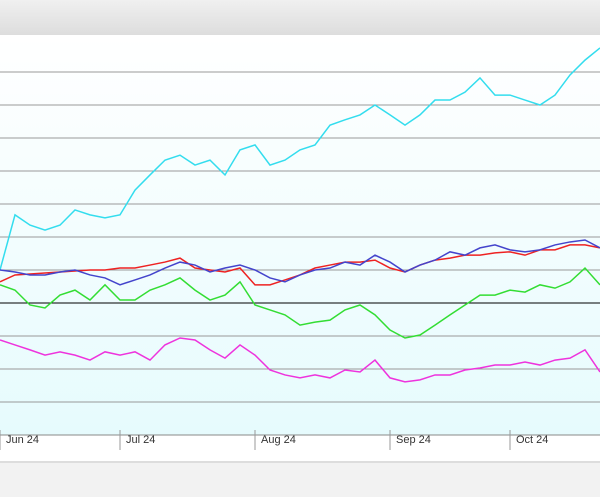 Image resolution: width=600 pixels, height=497 pixels. What do you see at coordinates (22, 440) in the screenshot?
I see `x-tick-label: Jun 24` at bounding box center [22, 440].